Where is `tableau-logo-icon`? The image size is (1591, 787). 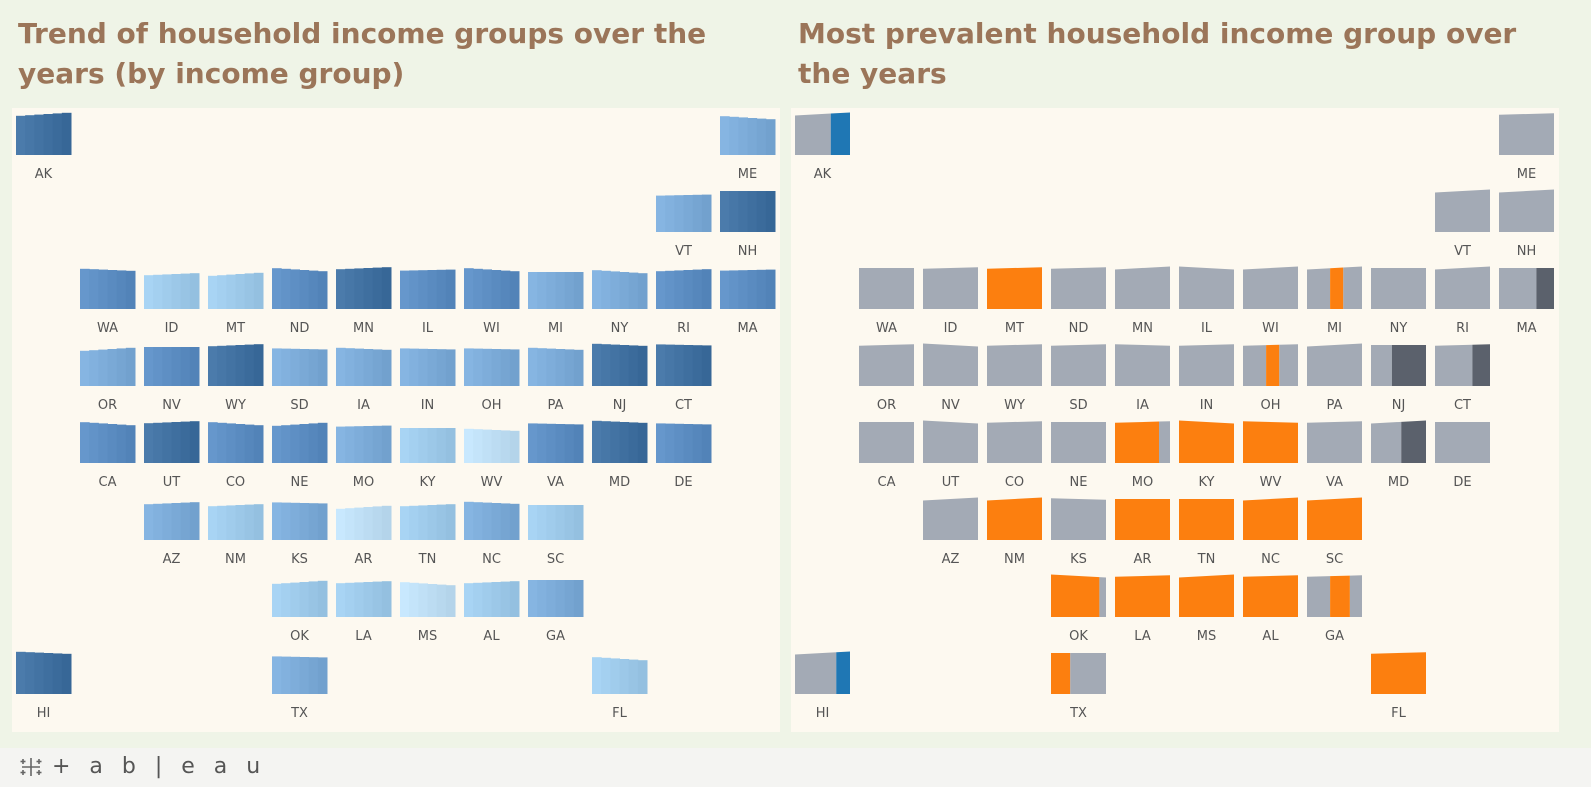 tableau-logo-icon is located at coordinates (31, 767).